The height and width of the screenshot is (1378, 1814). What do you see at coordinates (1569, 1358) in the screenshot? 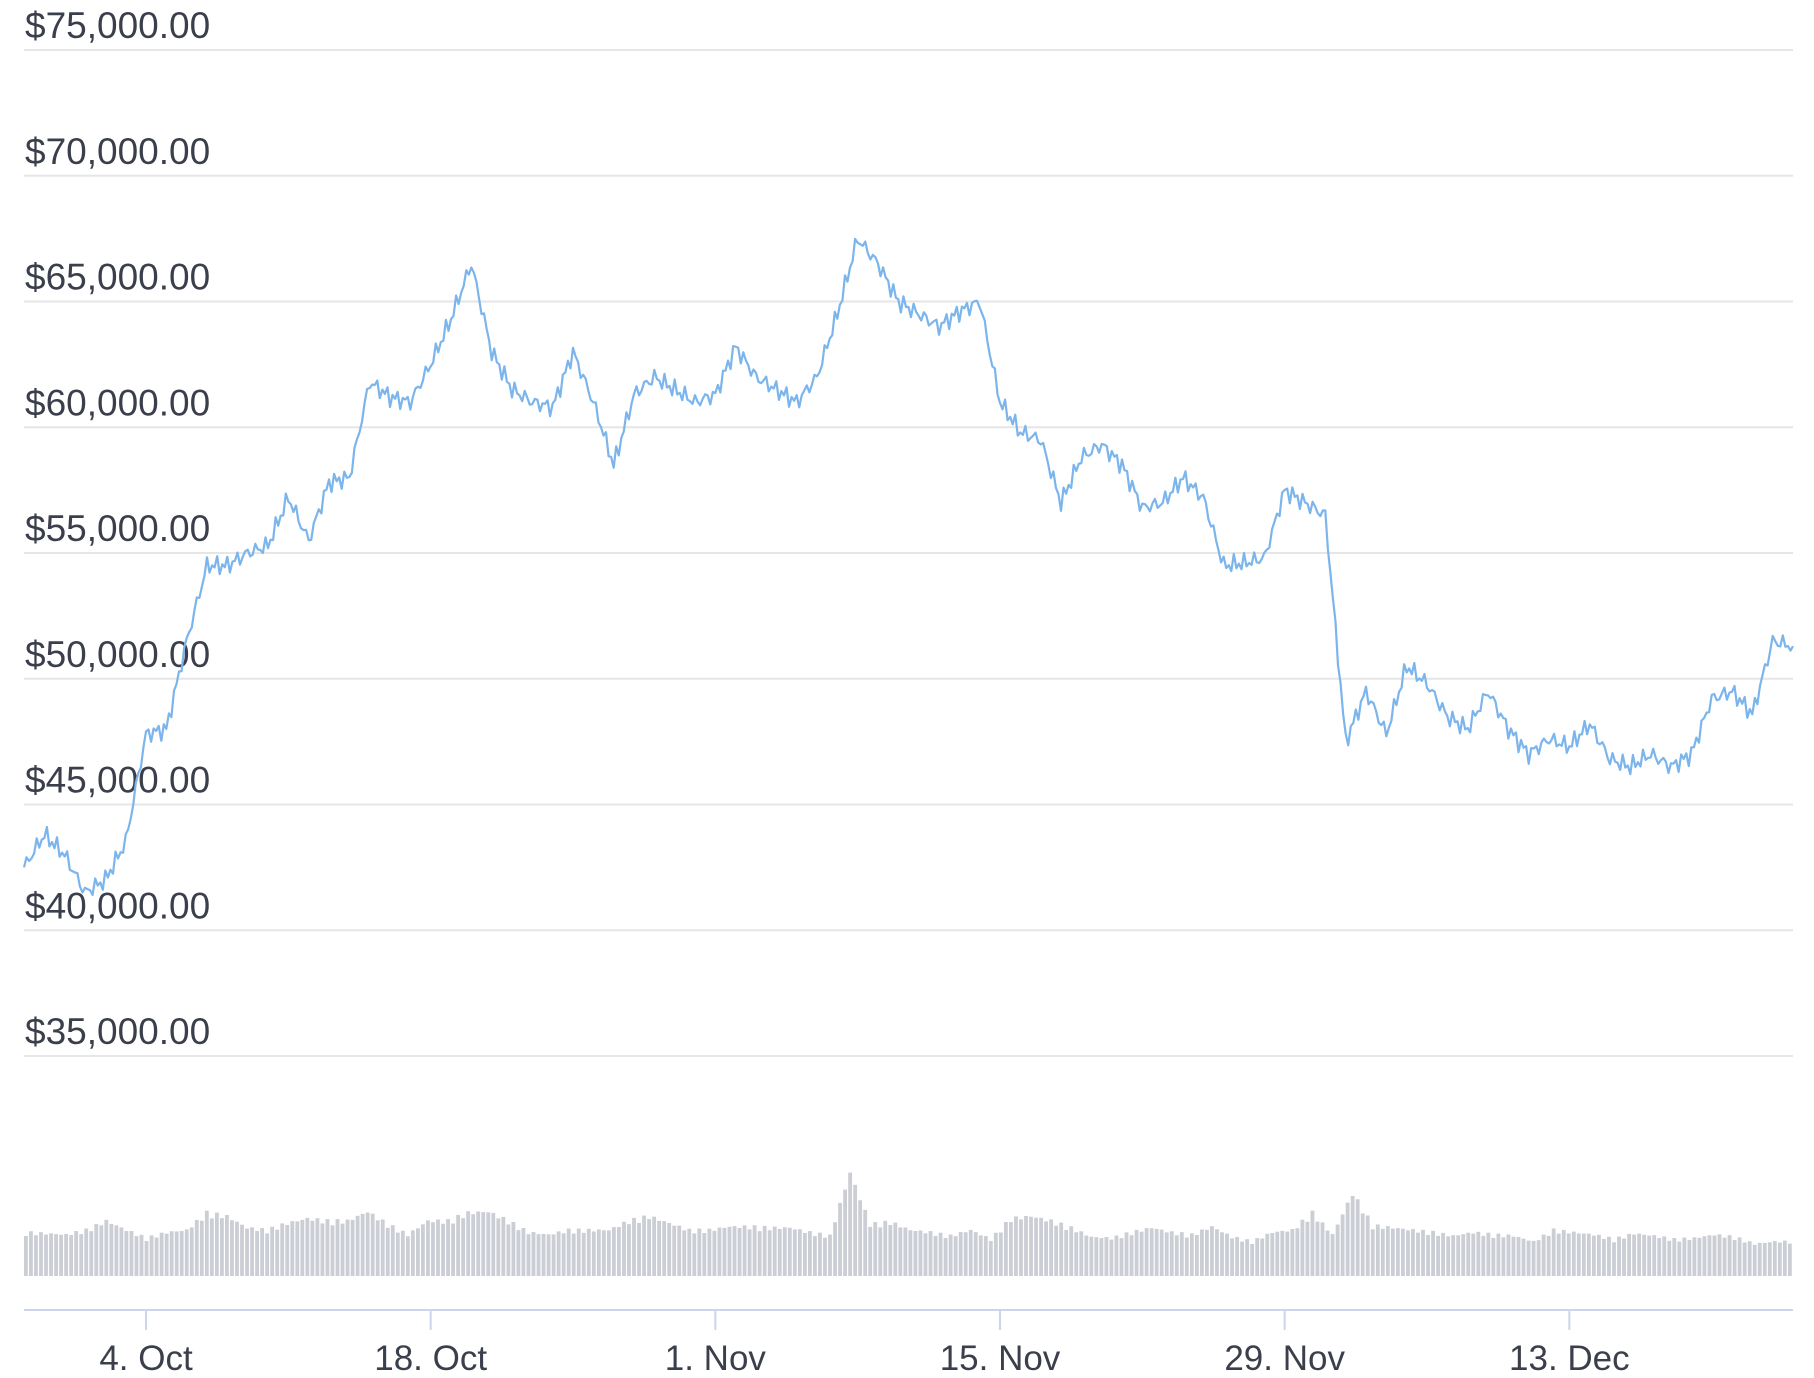
I see `x-tick-label: 13. Dec` at bounding box center [1569, 1358].